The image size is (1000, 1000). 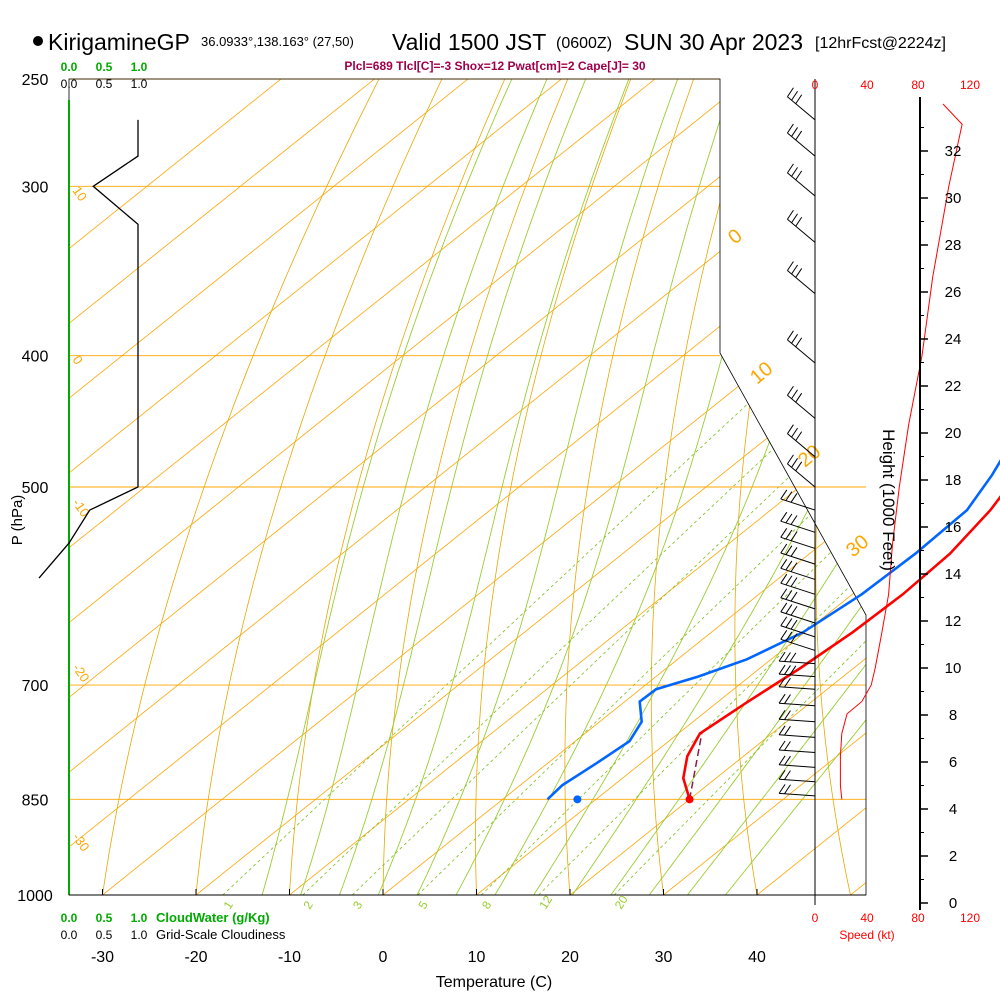 What do you see at coordinates (918, 85) in the screenshot?
I see `speed-tick-label: 80` at bounding box center [918, 85].